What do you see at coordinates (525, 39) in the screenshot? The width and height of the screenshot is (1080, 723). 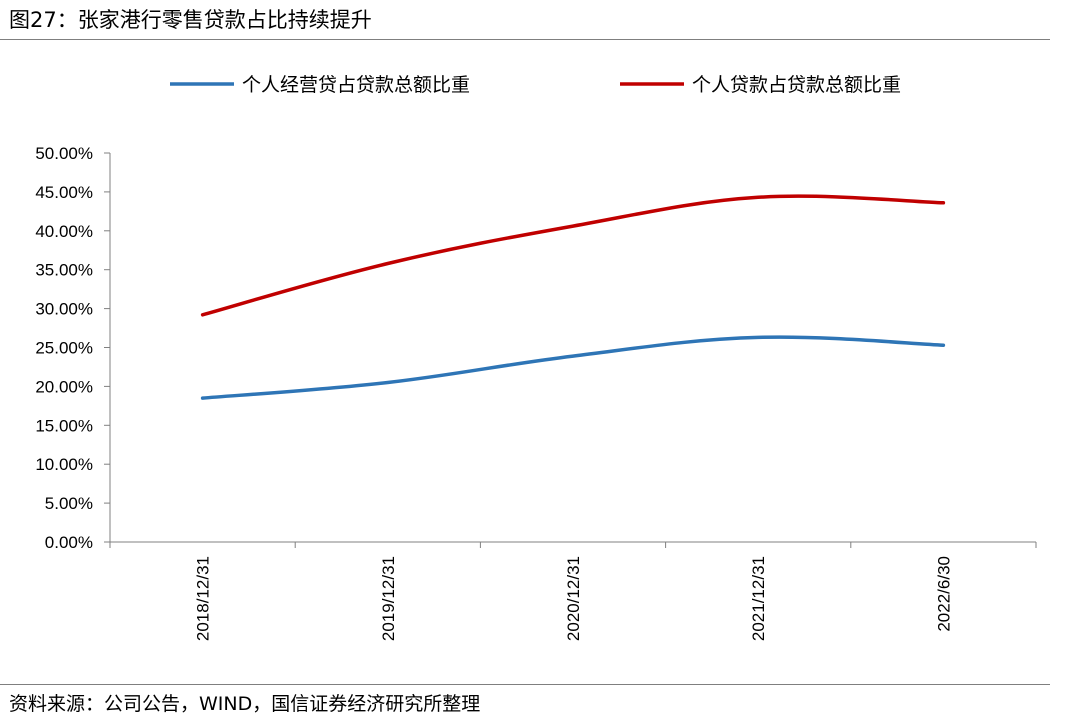 I see `title-divider` at bounding box center [525, 39].